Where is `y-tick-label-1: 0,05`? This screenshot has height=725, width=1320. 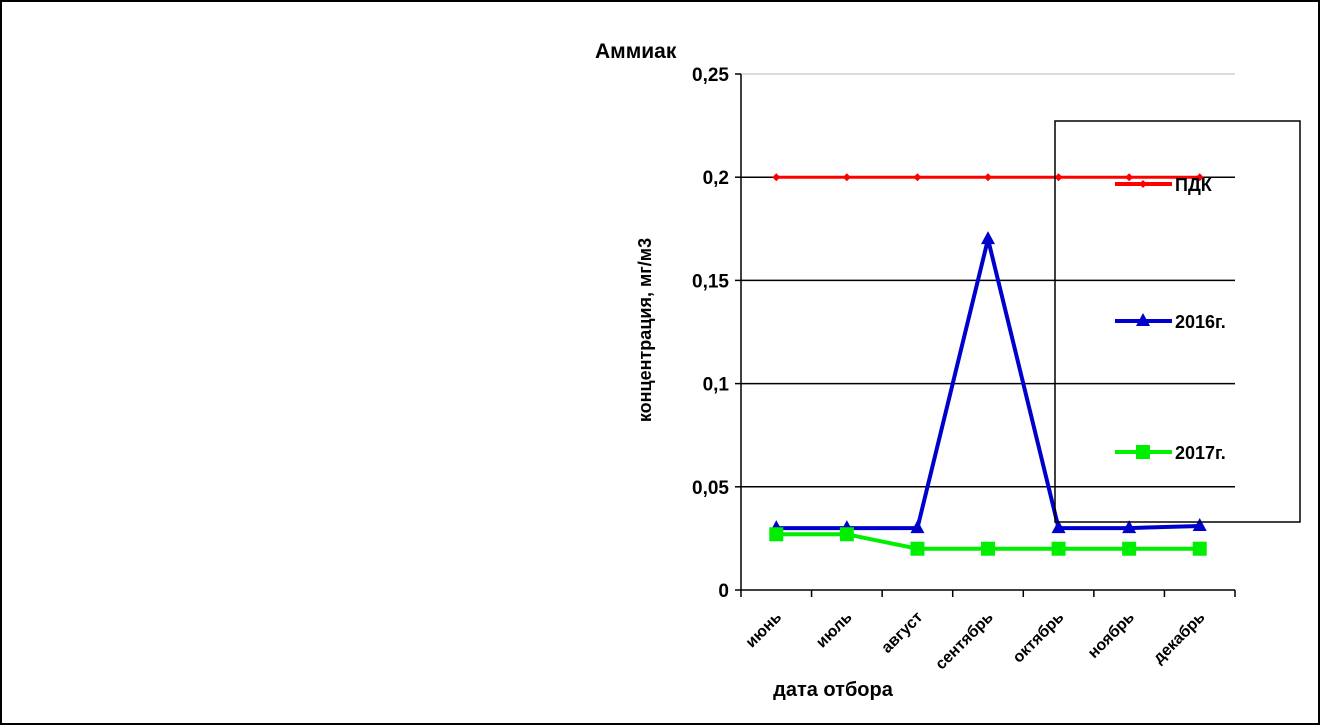 y-tick-label-1: 0,05 is located at coordinates (710, 488).